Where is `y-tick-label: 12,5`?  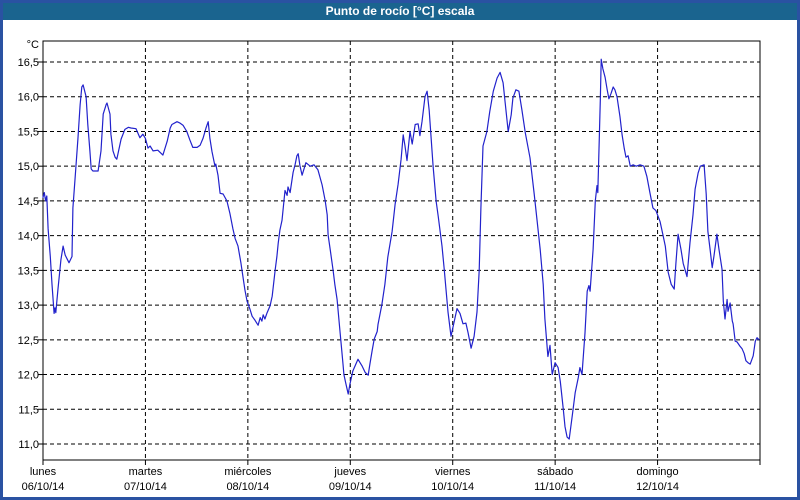 y-tick-label: 12,5 is located at coordinates (28, 341).